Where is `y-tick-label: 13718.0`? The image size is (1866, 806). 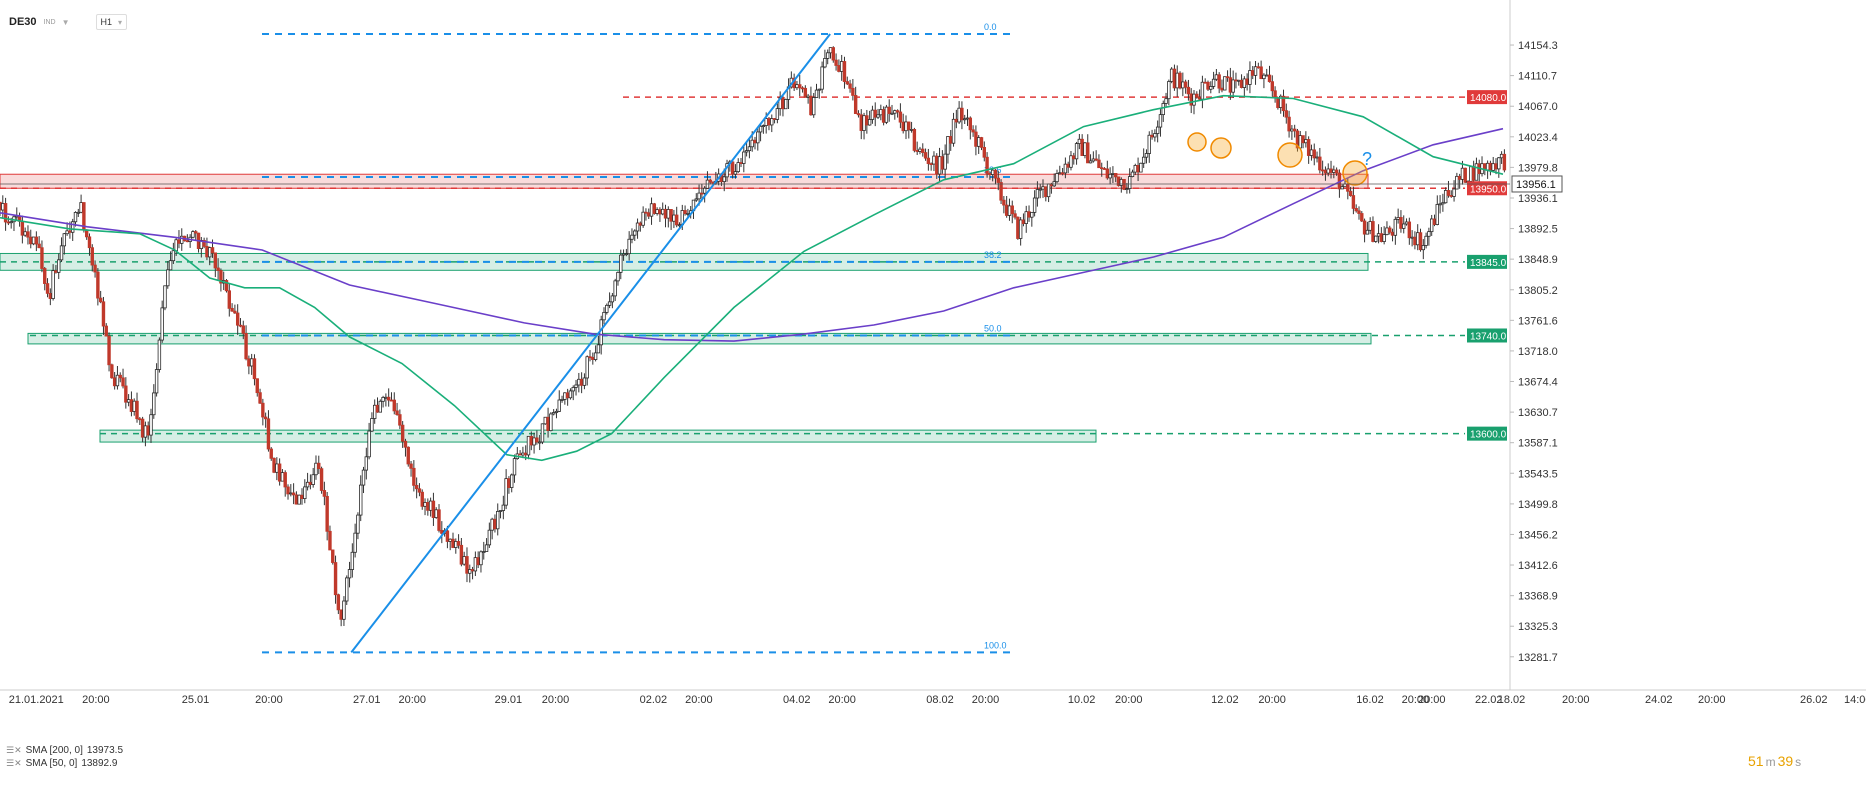 y-tick-label: 13718.0 is located at coordinates (1538, 352).